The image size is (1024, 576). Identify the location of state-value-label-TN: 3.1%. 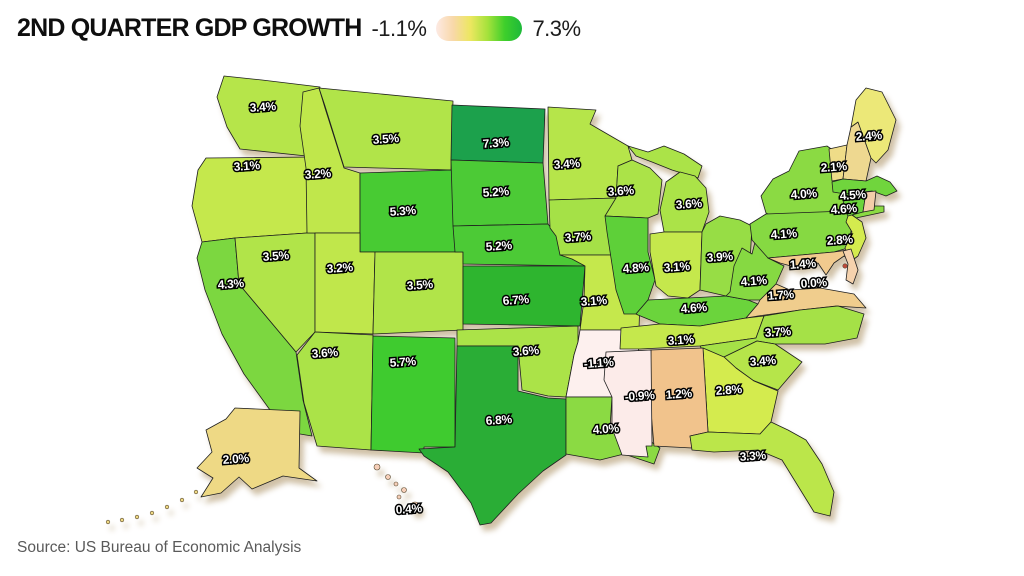
(681, 340).